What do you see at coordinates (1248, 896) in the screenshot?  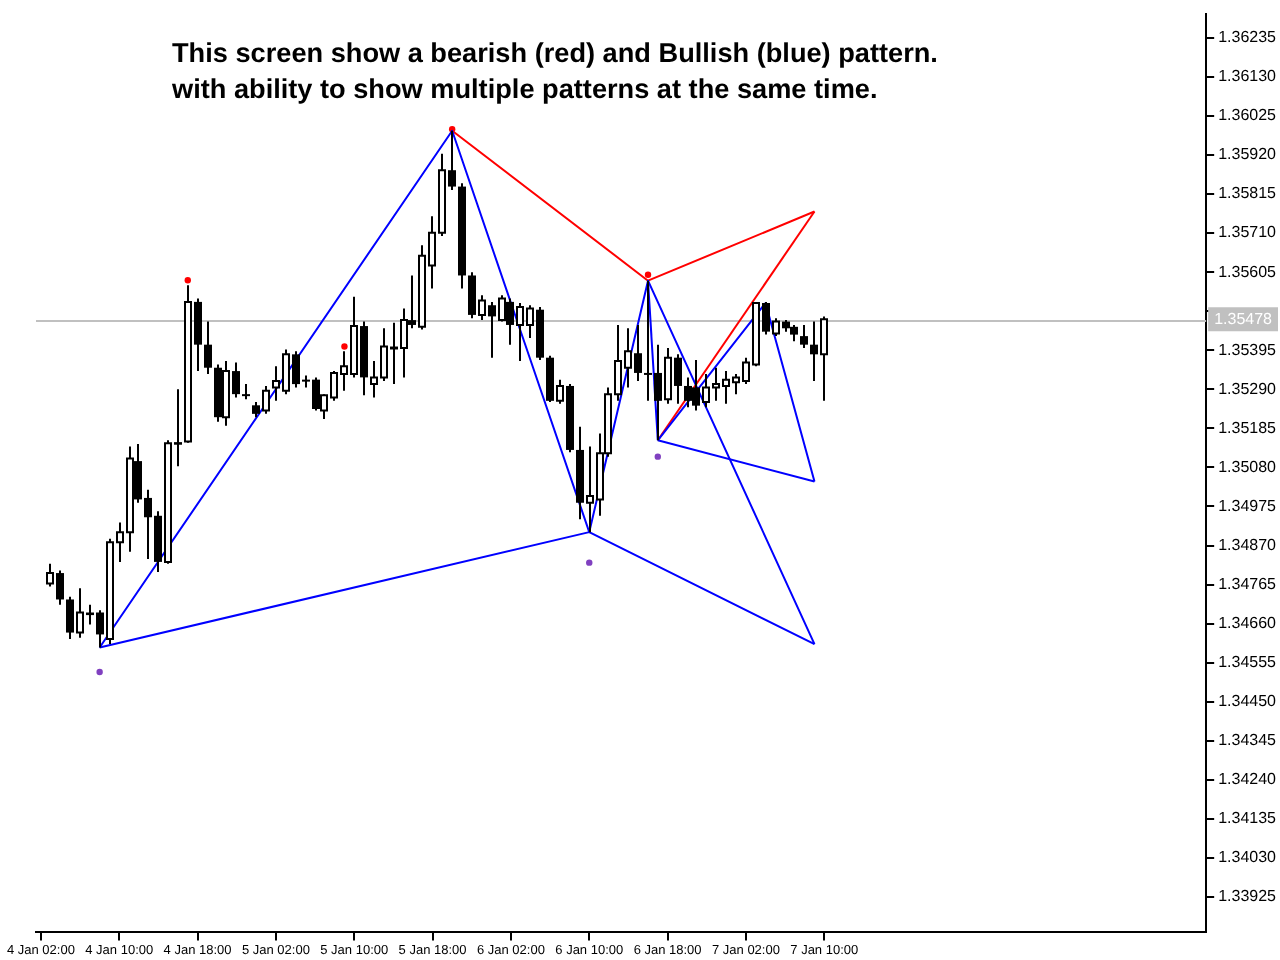 I see `y-tick-label: 1.33925` at bounding box center [1248, 896].